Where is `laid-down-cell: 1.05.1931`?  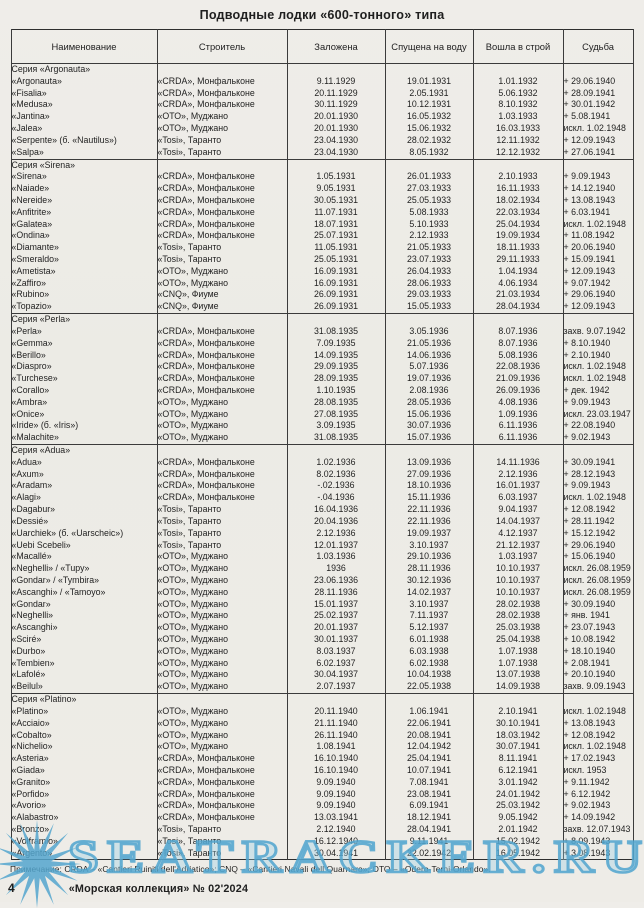 laid-down-cell: 1.05.1931 is located at coordinates (336, 177).